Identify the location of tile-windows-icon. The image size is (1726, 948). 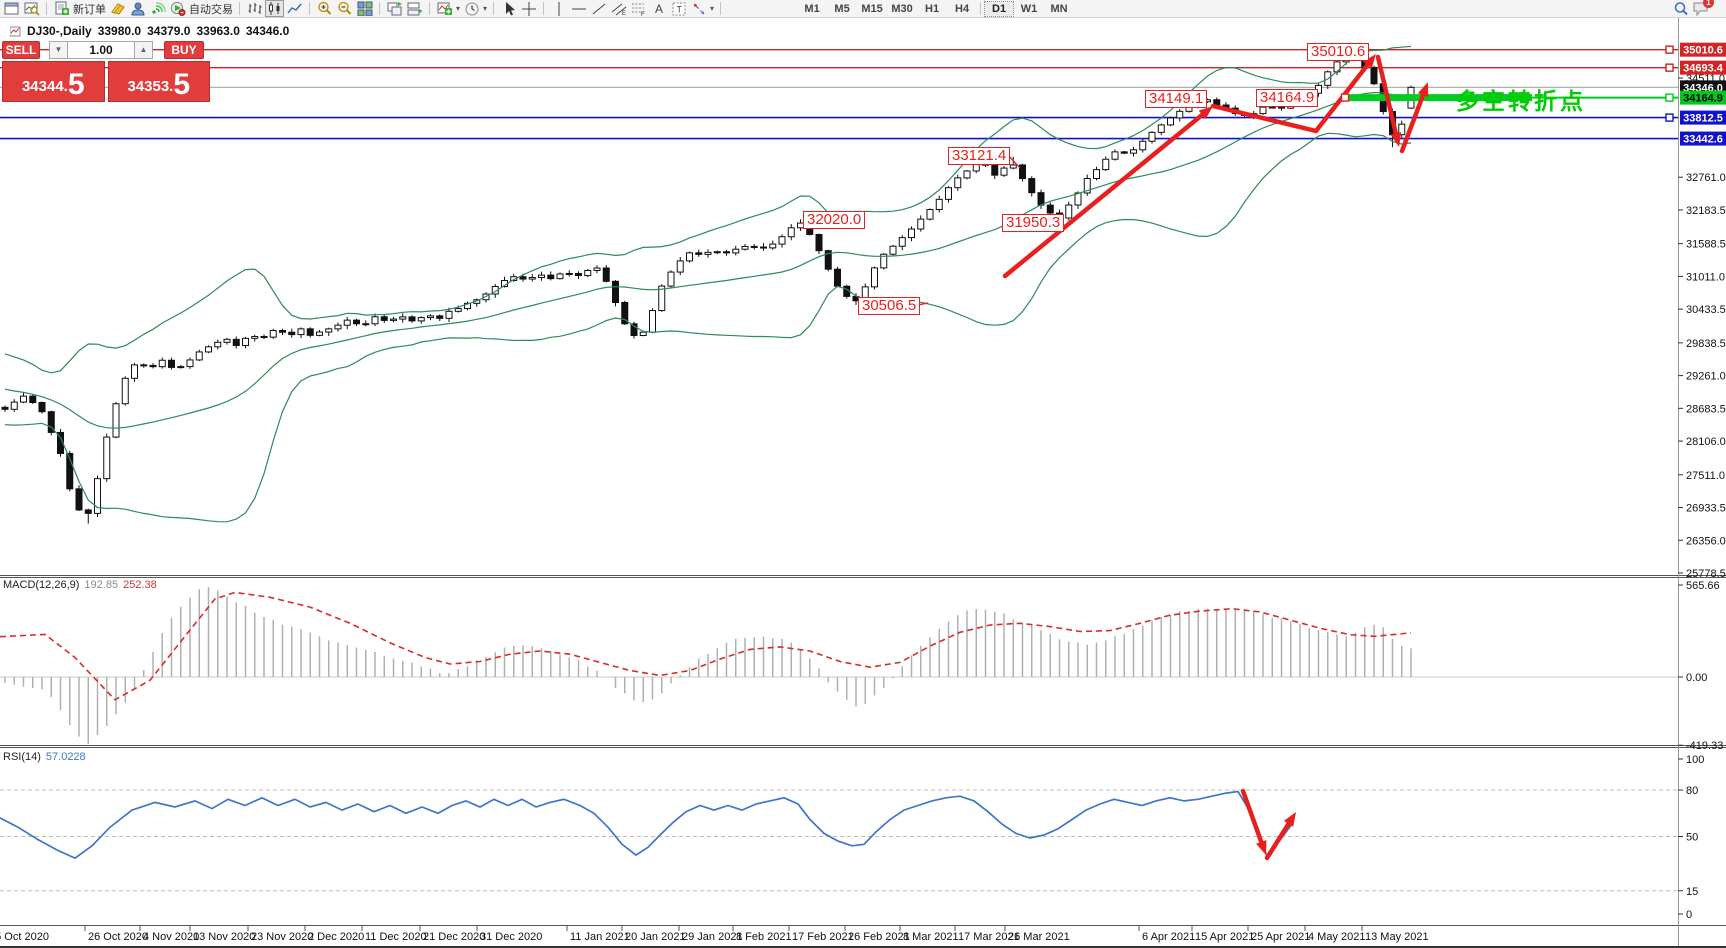
(364, 8).